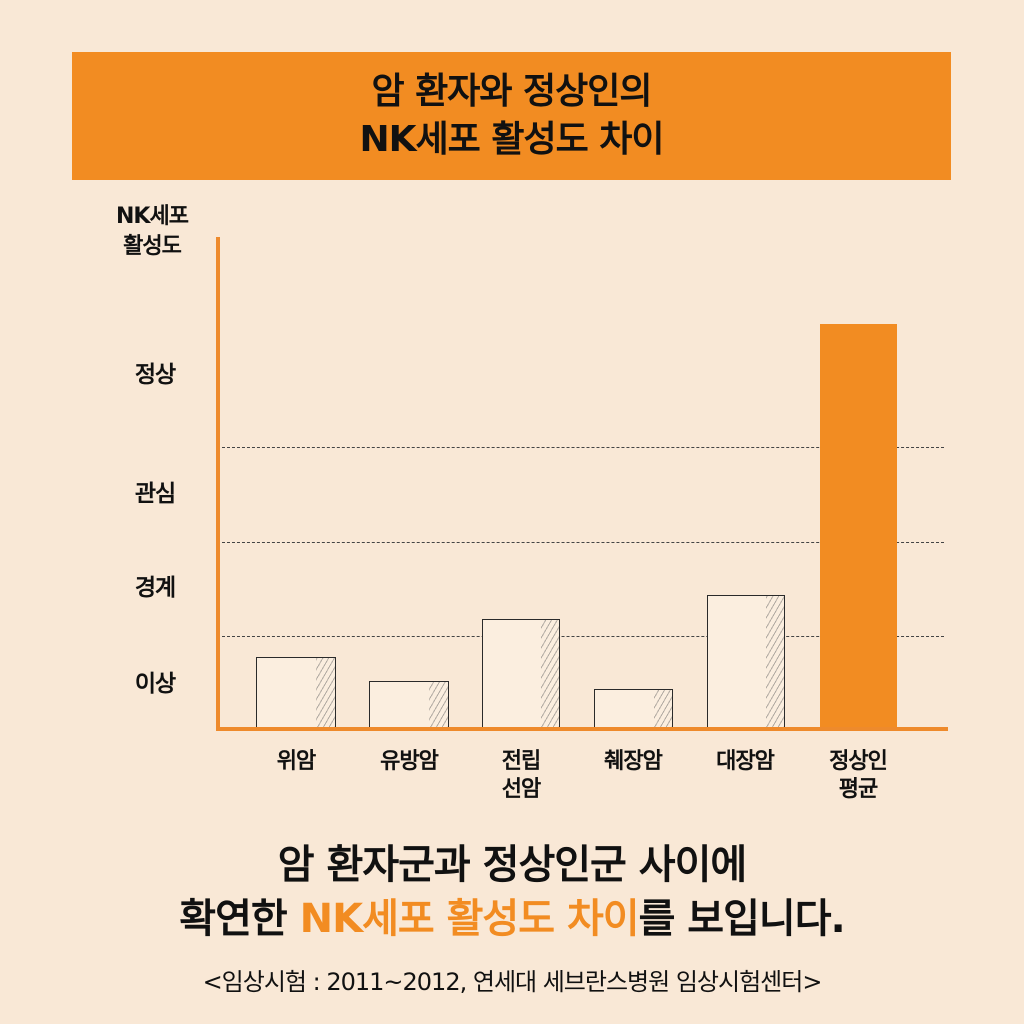 The width and height of the screenshot is (1024, 1024). I want to click on category-label-line: 췌장암, so click(633, 761).